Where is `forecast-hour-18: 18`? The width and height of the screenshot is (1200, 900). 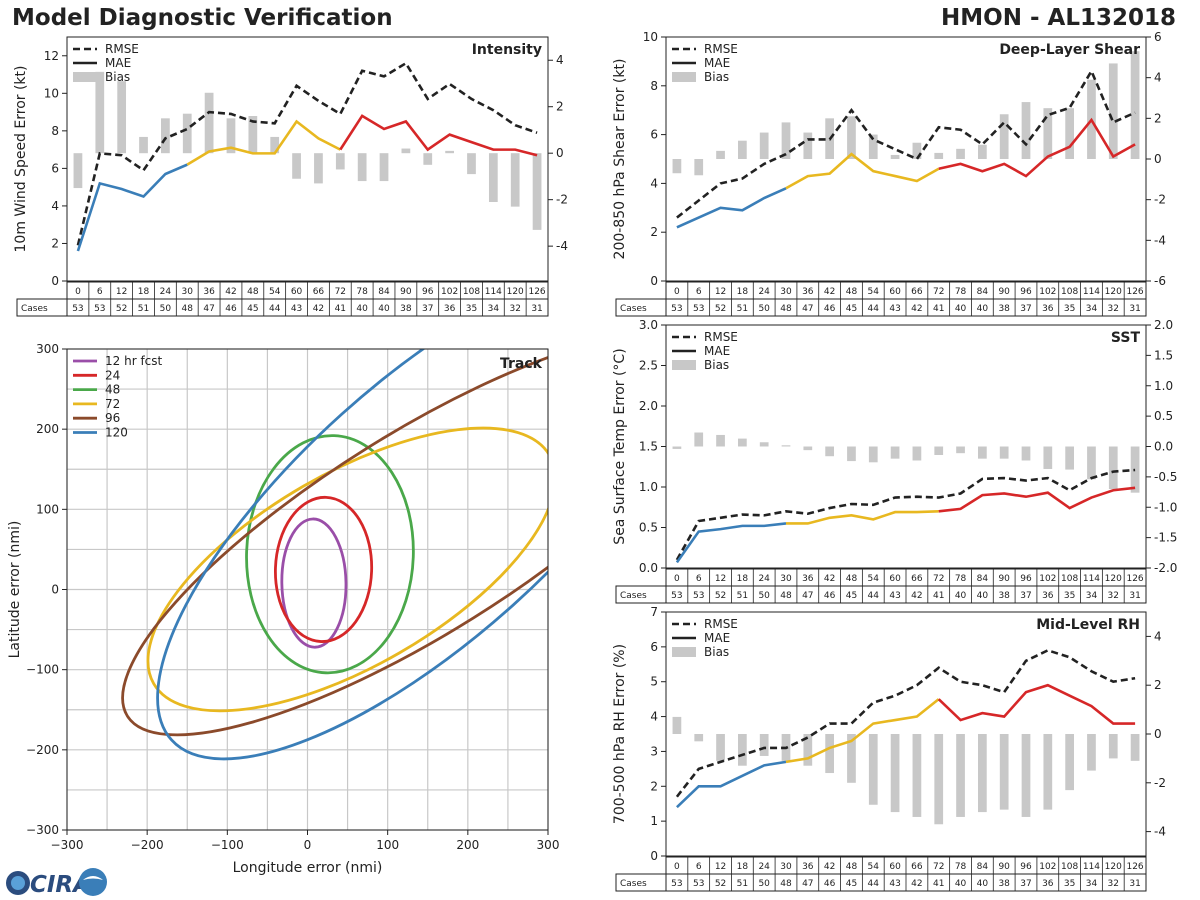
forecast-hour-18: 18 is located at coordinates (144, 292).